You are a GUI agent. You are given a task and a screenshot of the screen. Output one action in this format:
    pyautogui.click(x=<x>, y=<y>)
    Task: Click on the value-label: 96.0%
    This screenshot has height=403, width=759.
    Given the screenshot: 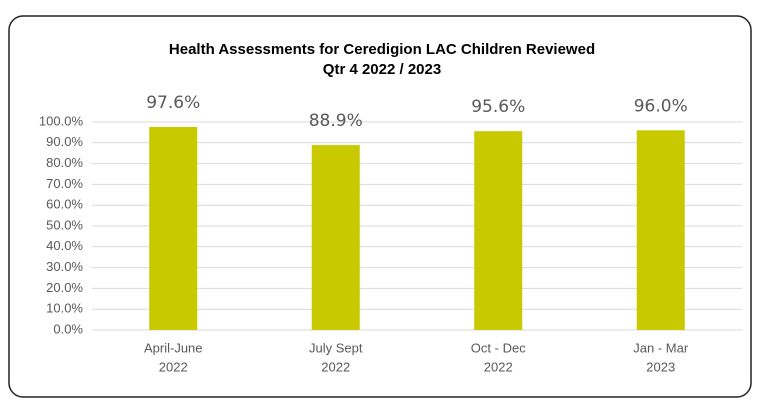 What is the action you would take?
    pyautogui.click(x=661, y=106)
    